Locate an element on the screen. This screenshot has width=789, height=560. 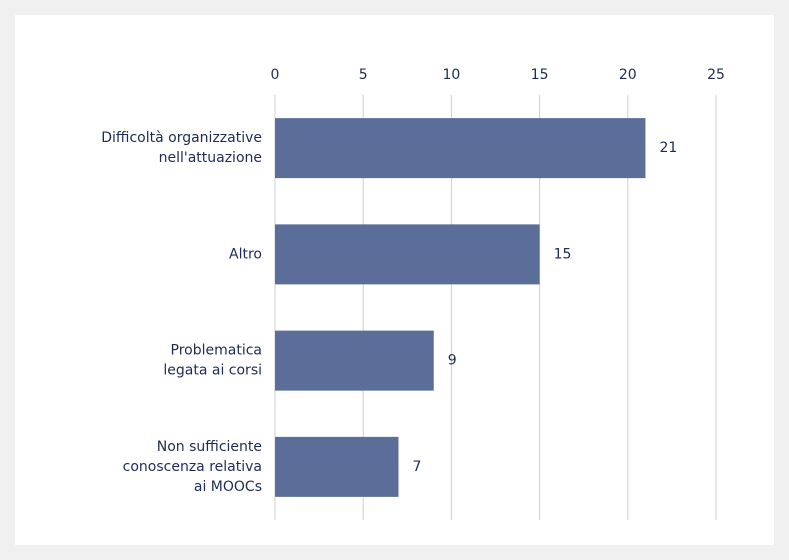
y-tick-label: Altro is located at coordinates (245, 254).